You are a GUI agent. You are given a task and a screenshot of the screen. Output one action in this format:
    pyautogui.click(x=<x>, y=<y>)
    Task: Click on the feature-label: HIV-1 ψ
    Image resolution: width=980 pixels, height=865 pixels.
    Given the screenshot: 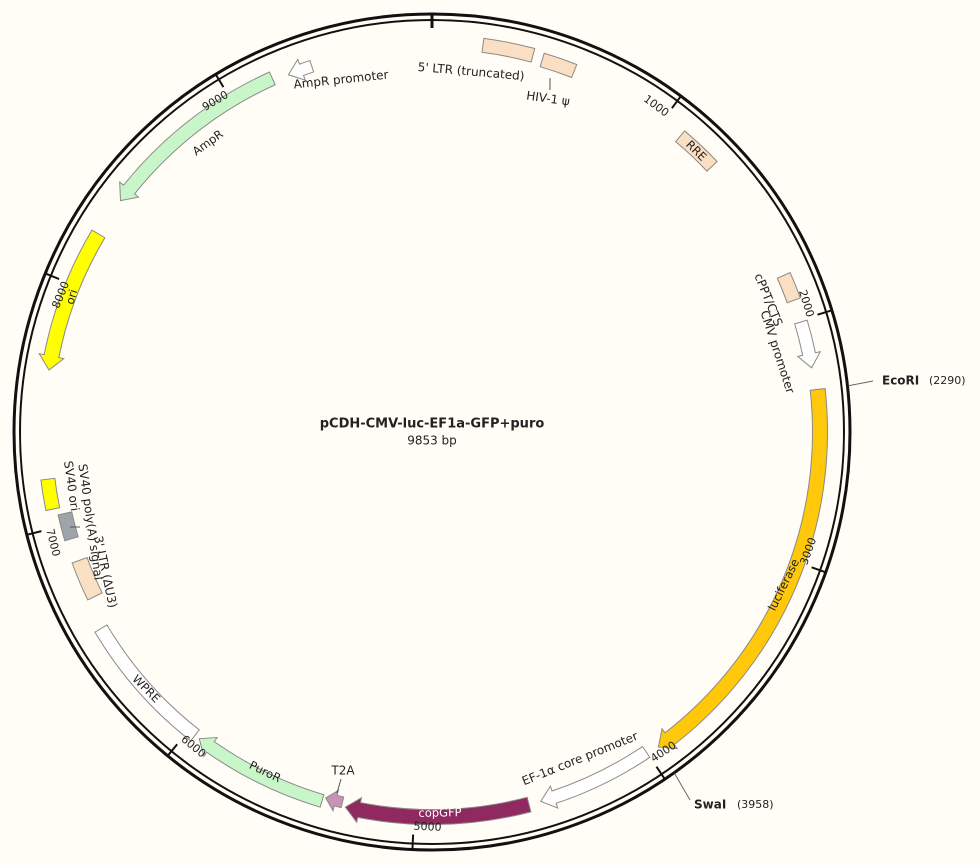 What is the action you would take?
    pyautogui.click(x=547, y=99)
    